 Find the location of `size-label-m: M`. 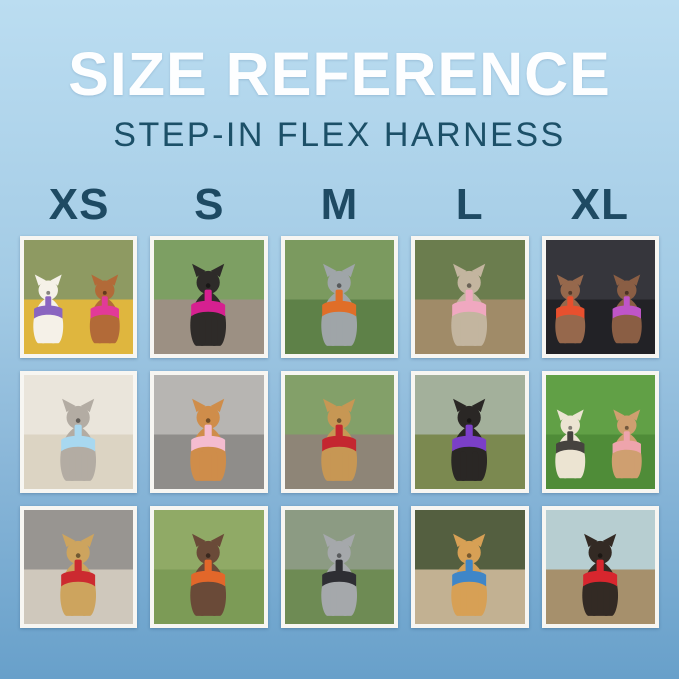

size-label-m: M is located at coordinates (339, 204).